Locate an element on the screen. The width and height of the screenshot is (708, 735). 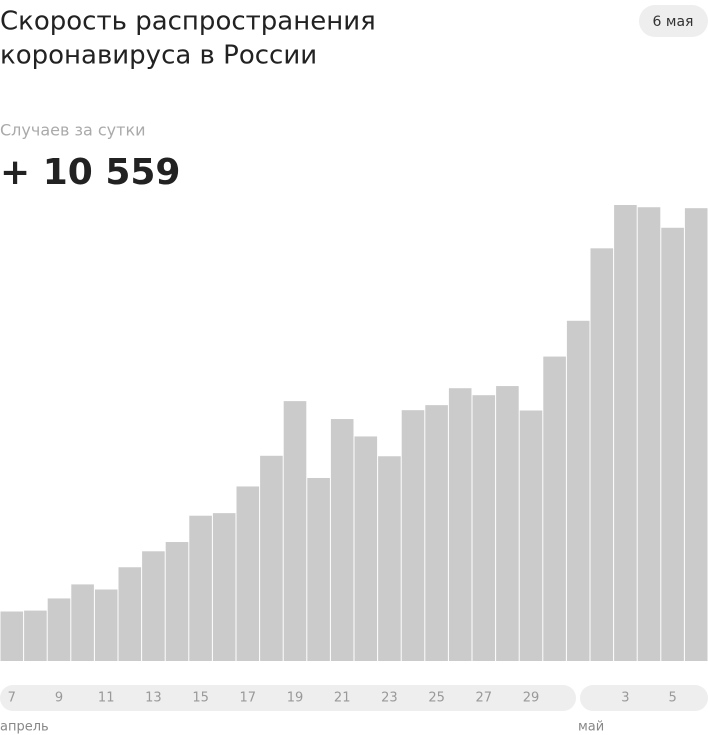
x-tick-label: 11 is located at coordinates (106, 698).